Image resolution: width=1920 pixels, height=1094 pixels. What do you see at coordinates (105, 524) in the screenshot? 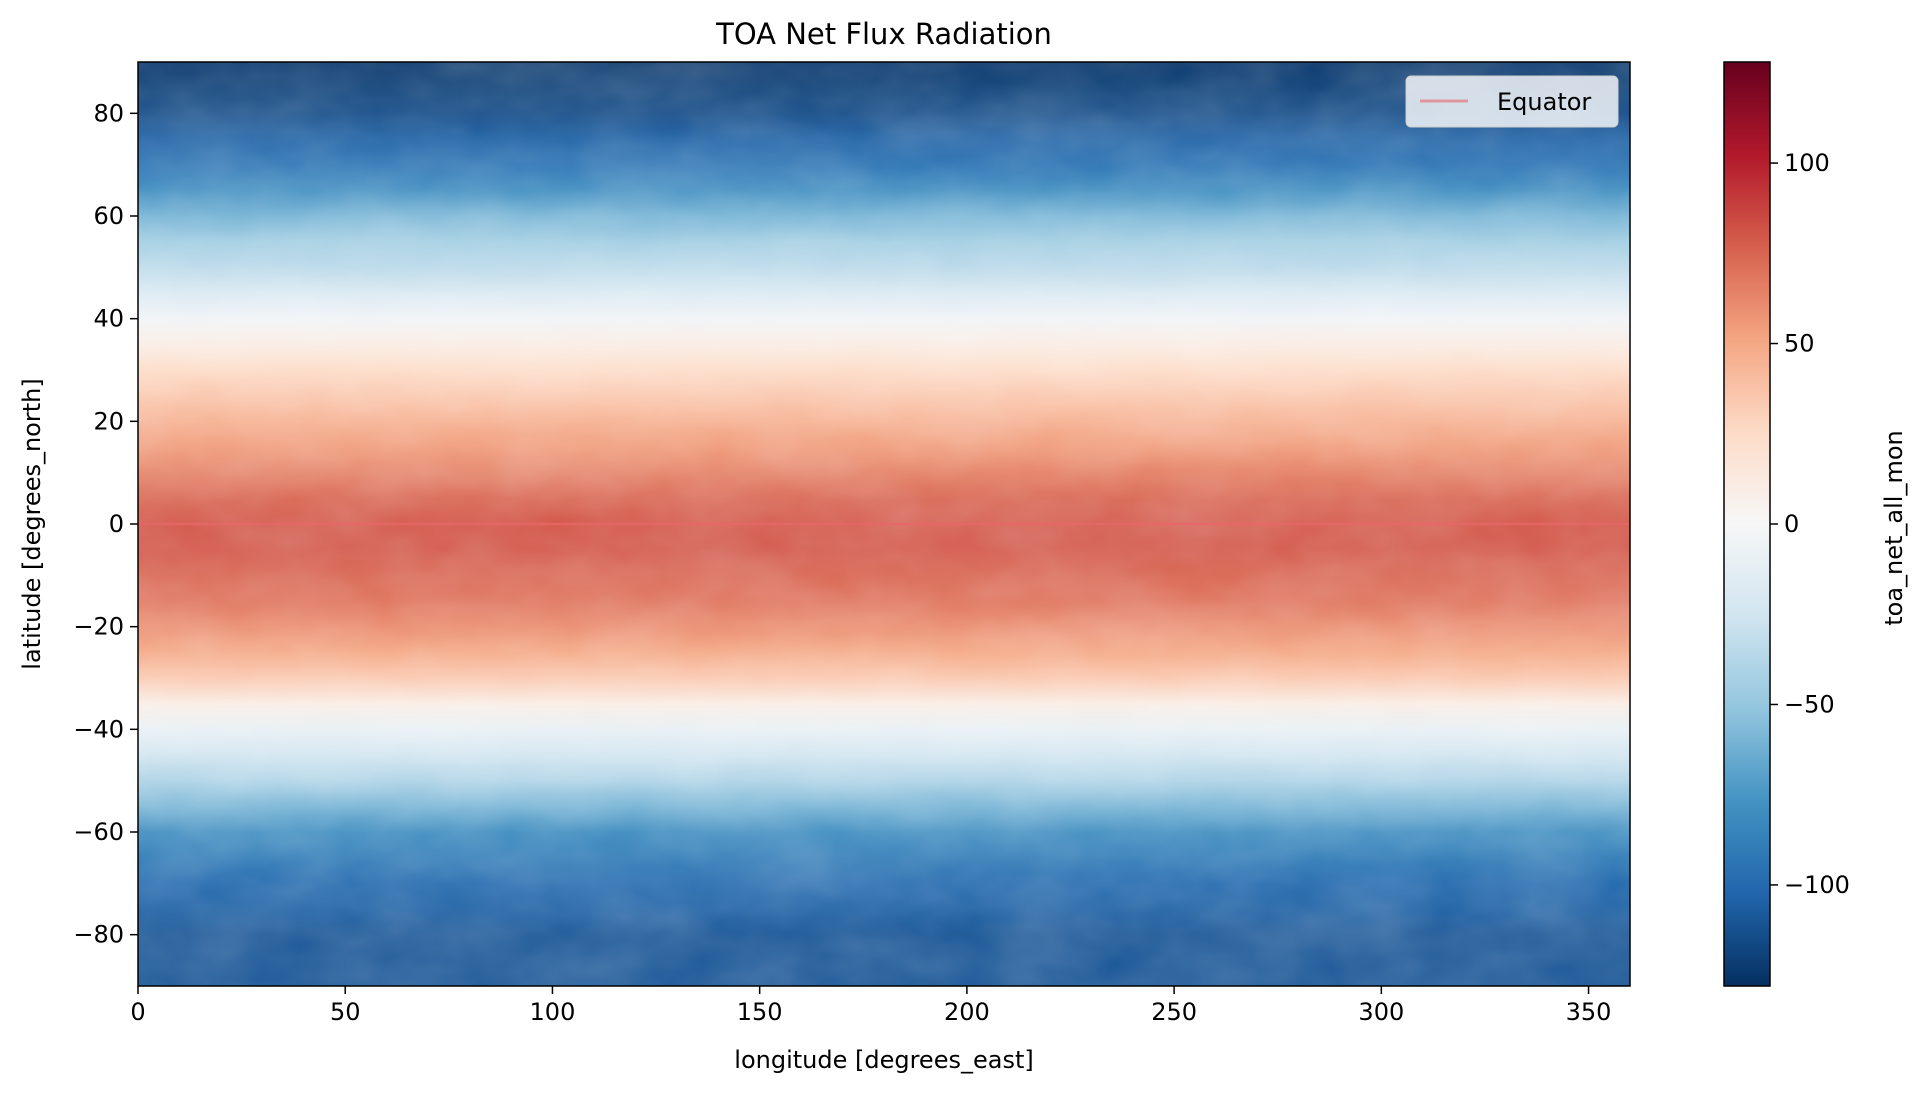
I see `y-axis-ticks: 80 60 40 20 0 −20 −40 −60 −80` at bounding box center [105, 524].